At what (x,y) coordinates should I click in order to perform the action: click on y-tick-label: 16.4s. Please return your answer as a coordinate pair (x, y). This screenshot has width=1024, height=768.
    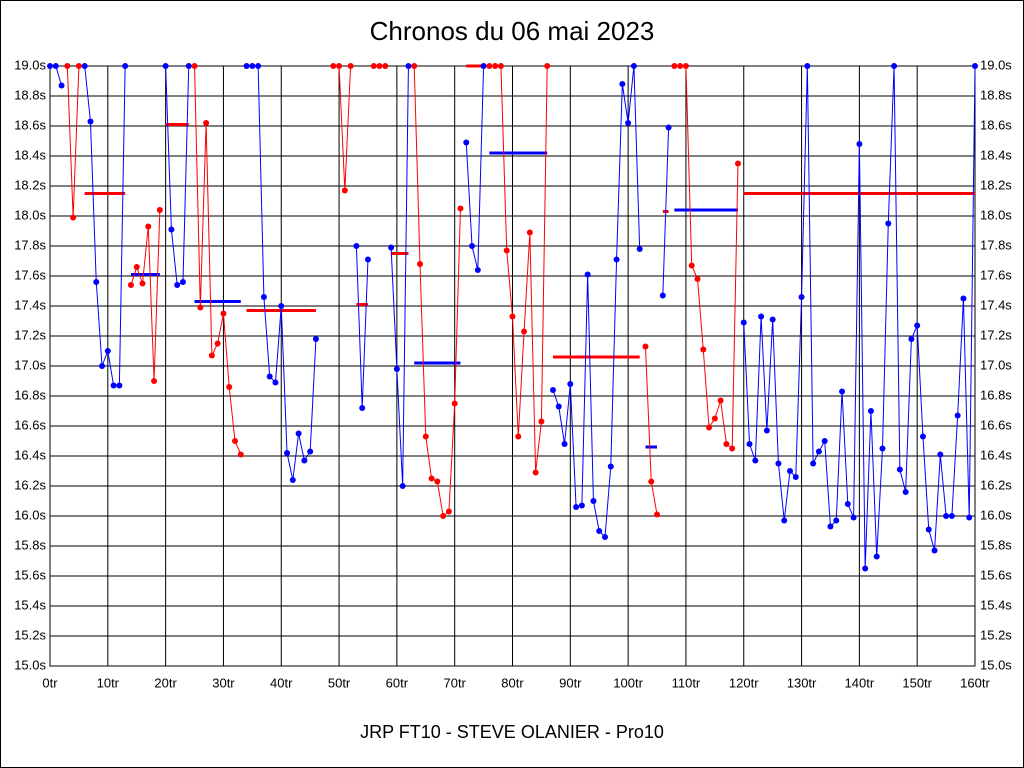
    Looking at the image, I should click on (30, 454).